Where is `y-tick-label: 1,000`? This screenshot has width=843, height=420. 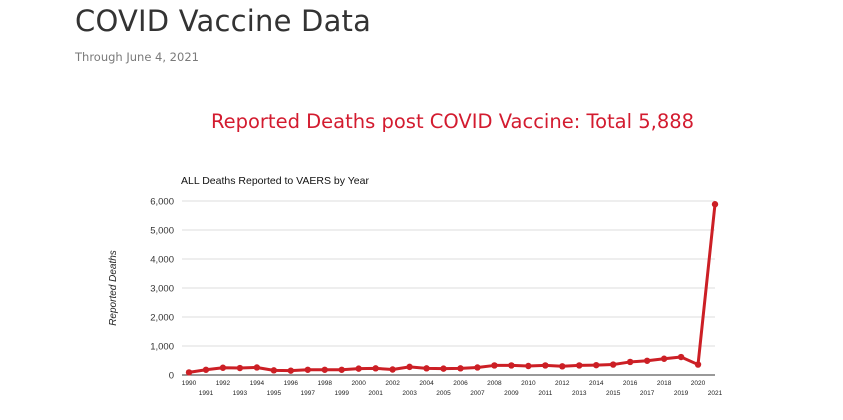 y-tick-label: 1,000 is located at coordinates (162, 347).